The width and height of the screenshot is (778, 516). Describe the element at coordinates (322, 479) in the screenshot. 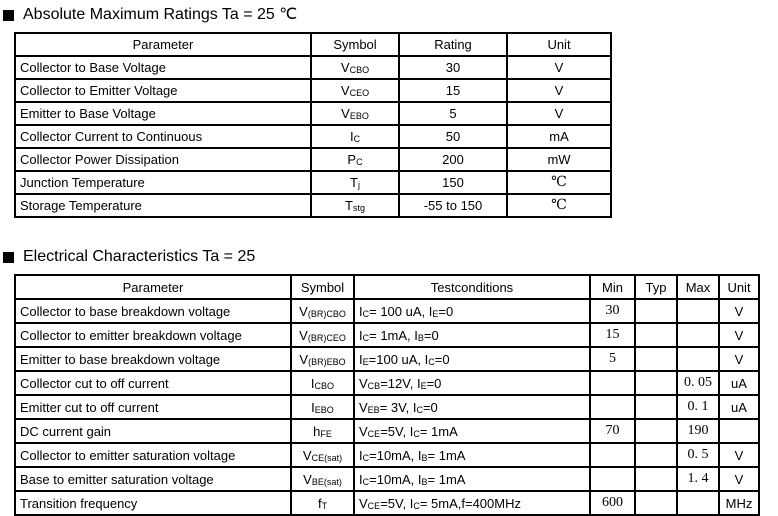

I see `symbol-cell: VBE(sat)` at that location.